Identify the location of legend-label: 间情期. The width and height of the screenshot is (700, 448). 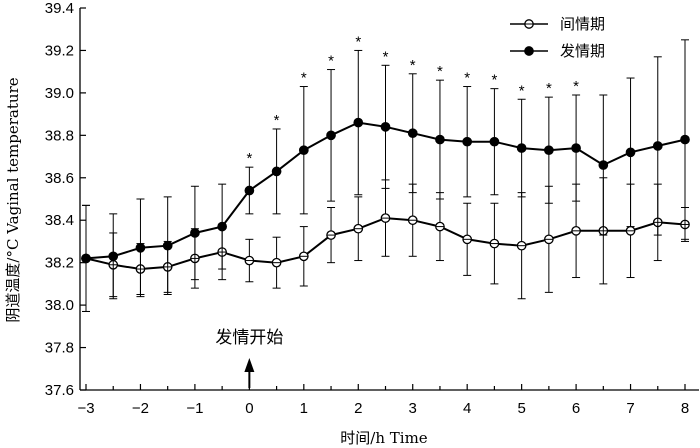
(582, 24).